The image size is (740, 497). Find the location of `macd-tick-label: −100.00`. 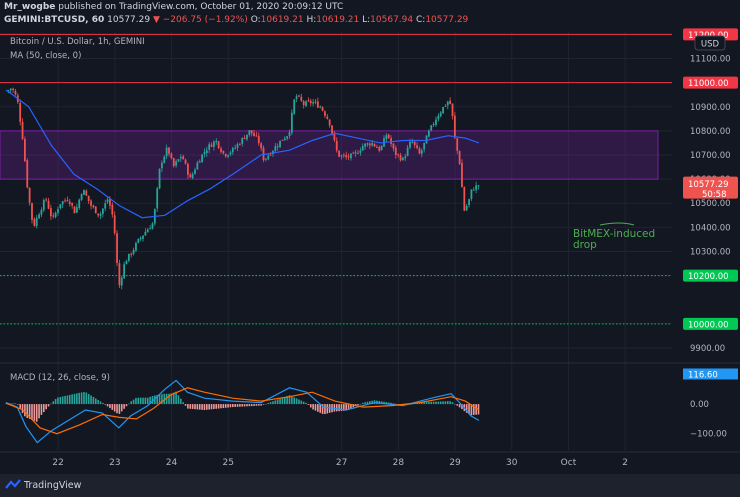

macd-tick-label: −100.00 is located at coordinates (708, 435).